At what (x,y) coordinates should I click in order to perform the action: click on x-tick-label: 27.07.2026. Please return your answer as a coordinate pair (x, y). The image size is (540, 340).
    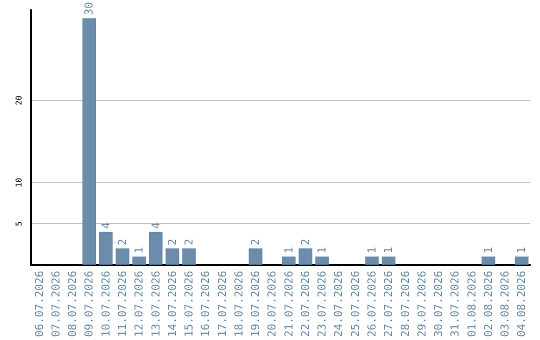
    Looking at the image, I should click on (389, 304).